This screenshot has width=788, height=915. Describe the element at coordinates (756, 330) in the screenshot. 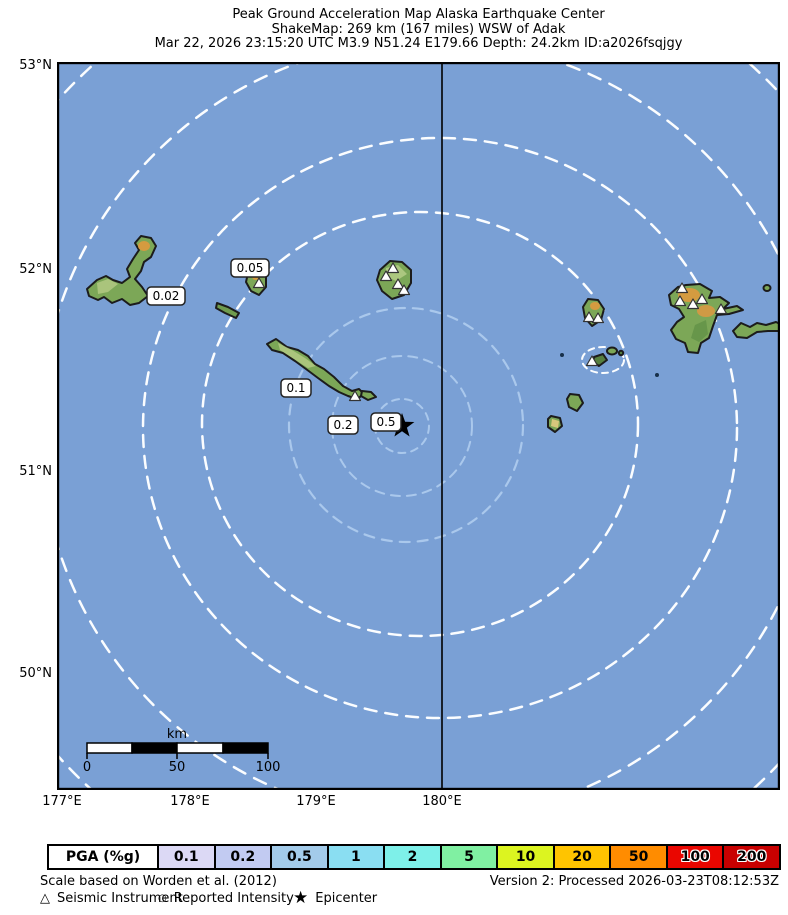

I see `island-ne-strip` at that location.